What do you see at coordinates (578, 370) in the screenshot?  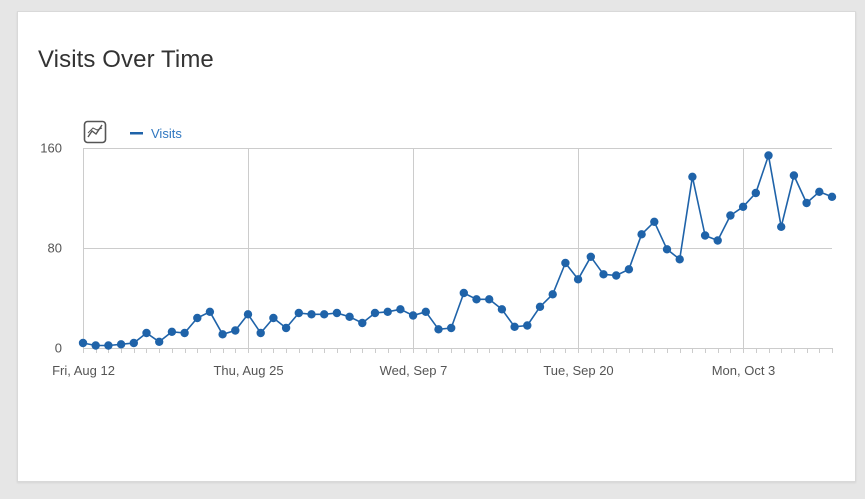 I see `x-tick-label-3: Tue, Sep 20` at bounding box center [578, 370].